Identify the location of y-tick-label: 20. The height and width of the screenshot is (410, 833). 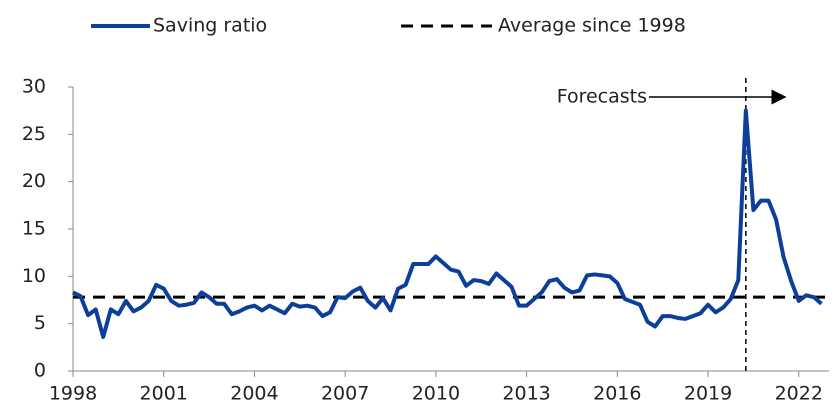
(34, 181).